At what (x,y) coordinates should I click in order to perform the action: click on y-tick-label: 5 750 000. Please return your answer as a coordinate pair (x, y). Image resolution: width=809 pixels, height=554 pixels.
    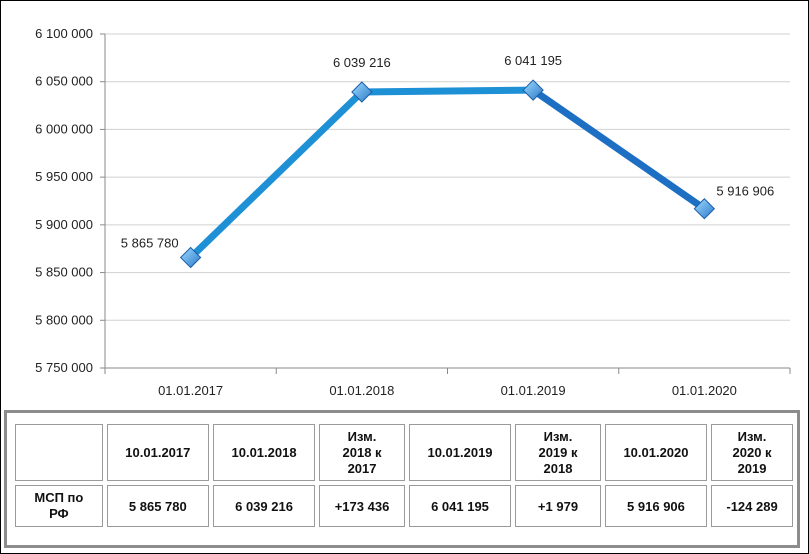
    Looking at the image, I should click on (64, 367).